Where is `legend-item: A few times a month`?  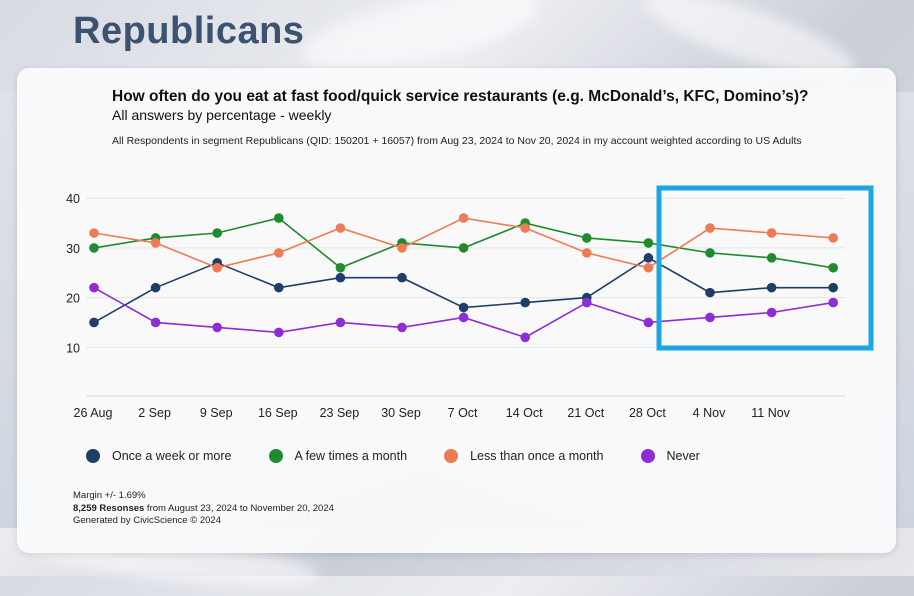 legend-item: A few times a month is located at coordinates (338, 456).